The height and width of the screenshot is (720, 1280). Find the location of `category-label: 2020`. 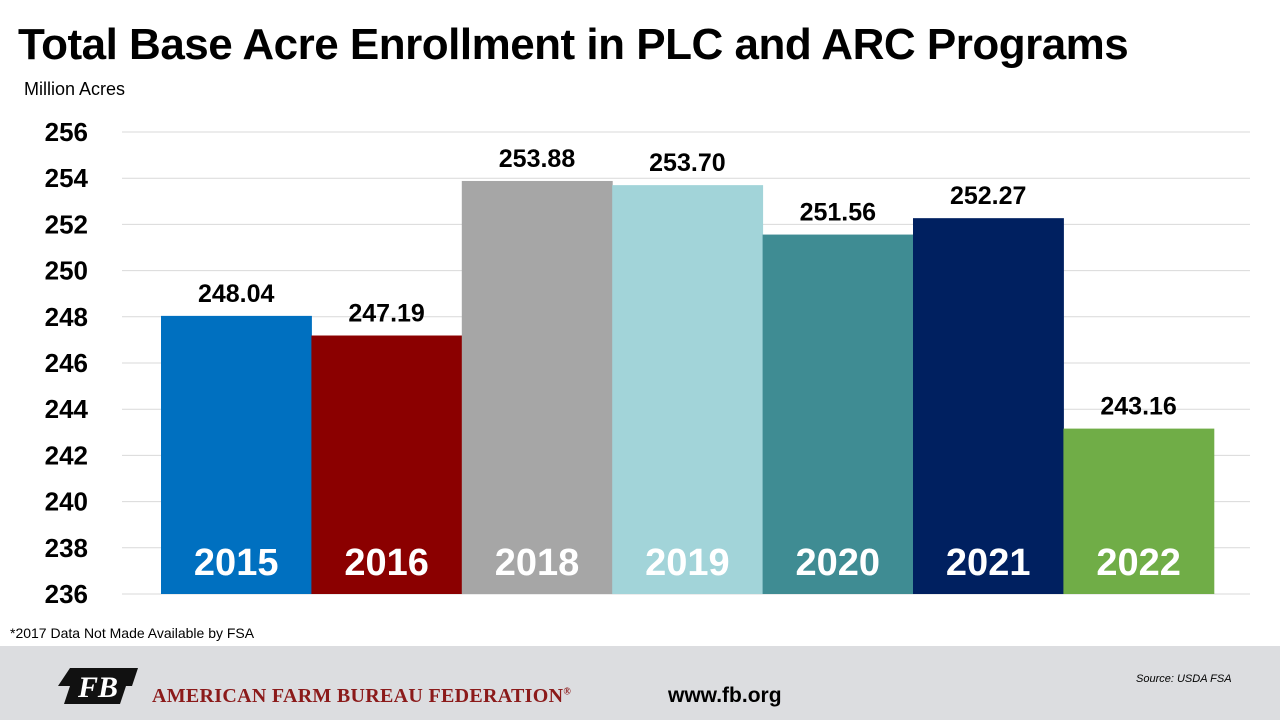

category-label: 2020 is located at coordinates (838, 563).